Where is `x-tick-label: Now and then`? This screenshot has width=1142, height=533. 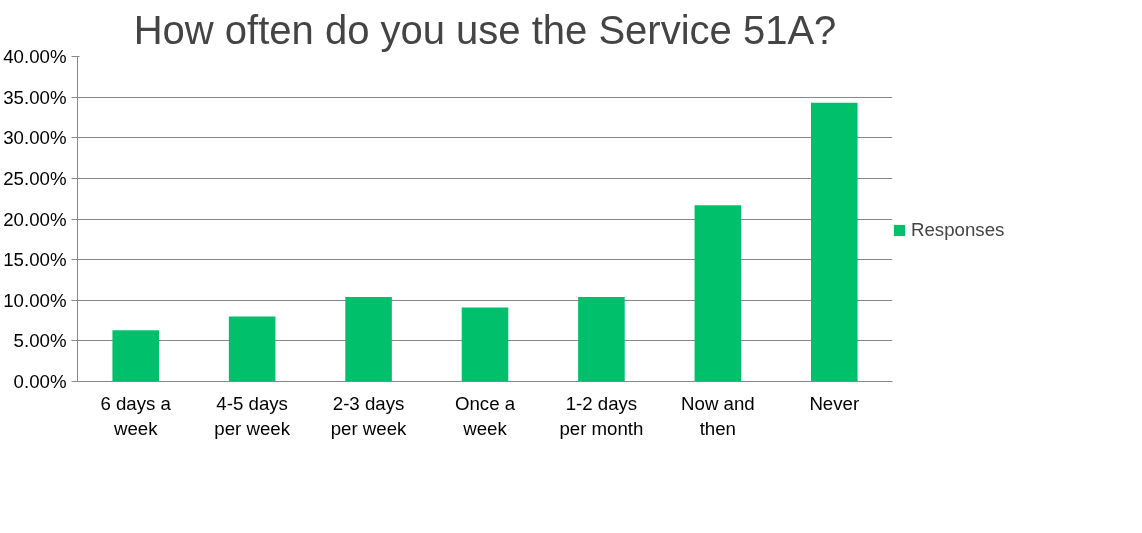 x-tick-label: Now and then is located at coordinates (718, 415).